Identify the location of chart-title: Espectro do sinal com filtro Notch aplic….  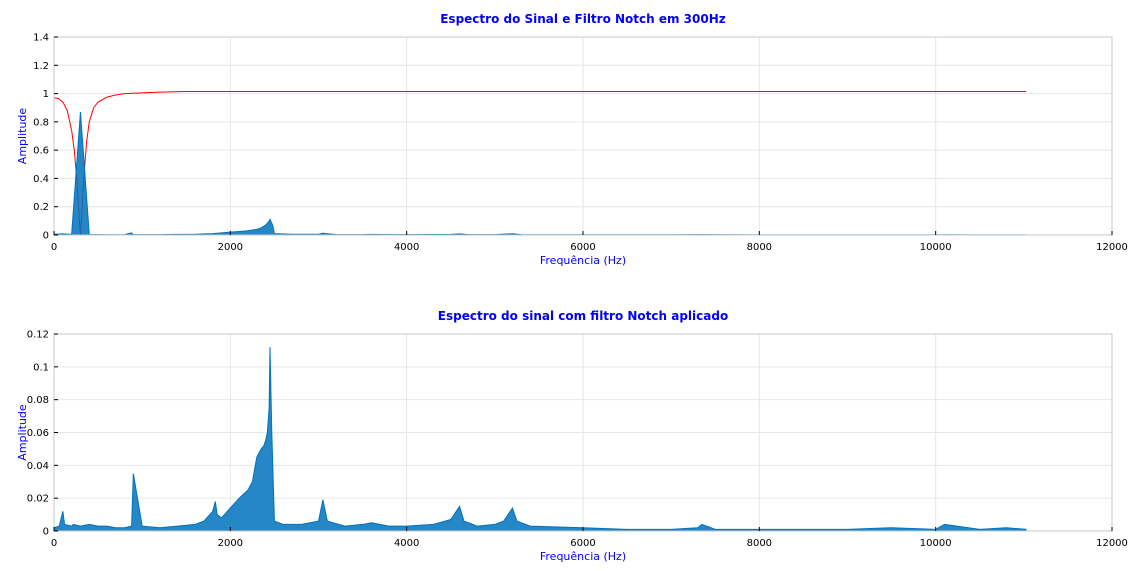
(583, 316).